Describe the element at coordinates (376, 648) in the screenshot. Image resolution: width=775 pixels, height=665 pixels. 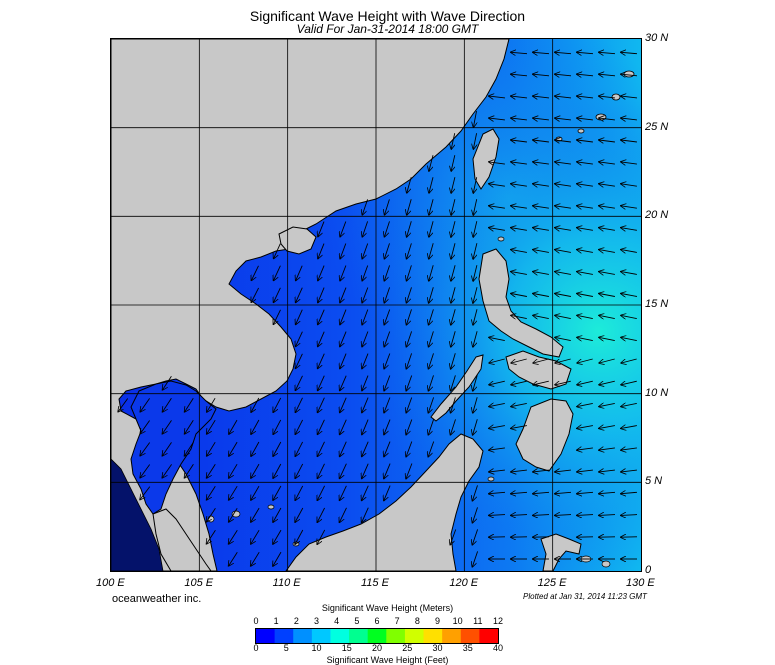
I see `legend-tick-feet: 20` at that location.